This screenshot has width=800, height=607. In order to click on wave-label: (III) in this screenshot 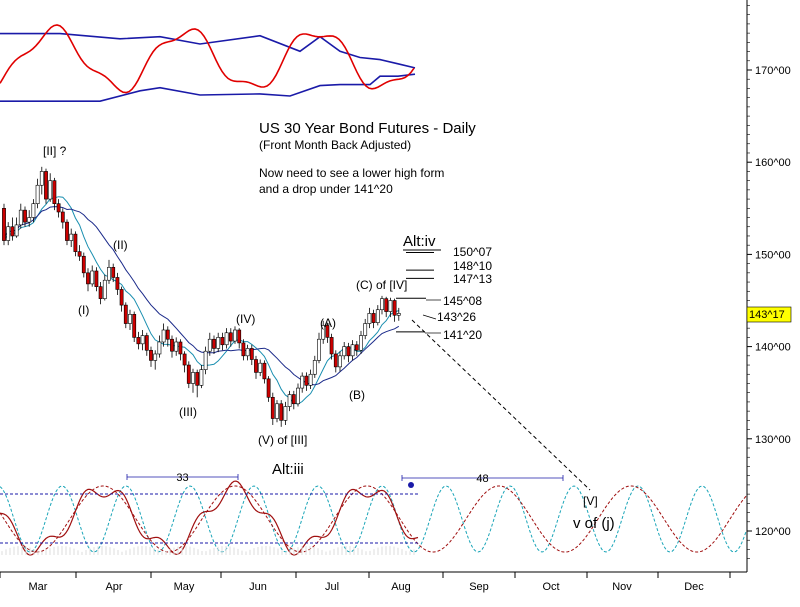, I will do `click(188, 412)`.